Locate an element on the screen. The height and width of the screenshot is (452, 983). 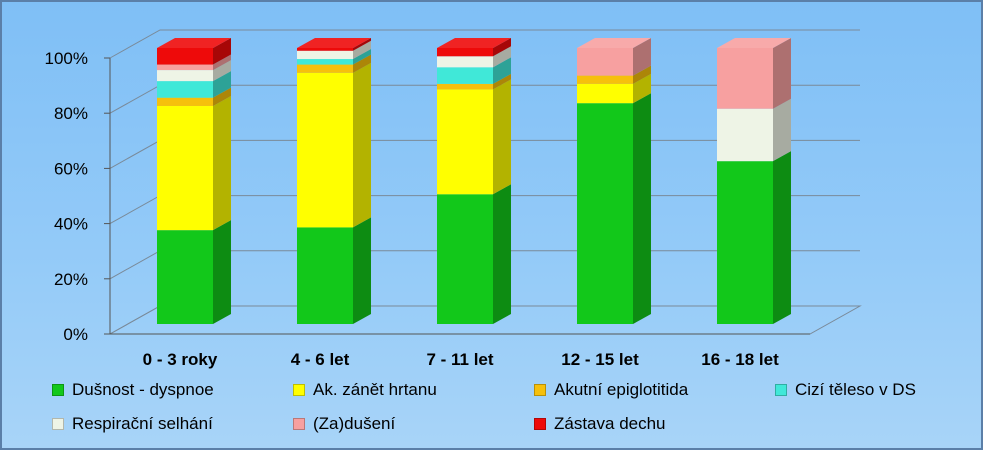
bar-side-3-du-nost-dyspnoe is located at coordinates (642, 208).